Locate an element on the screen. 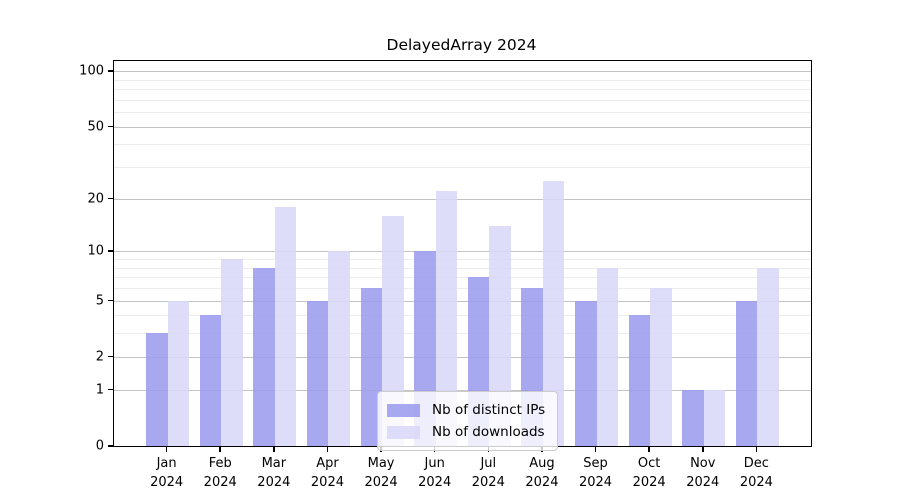 Image resolution: width=900 pixels, height=500 pixels. x-tick-nov is located at coordinates (702, 449).